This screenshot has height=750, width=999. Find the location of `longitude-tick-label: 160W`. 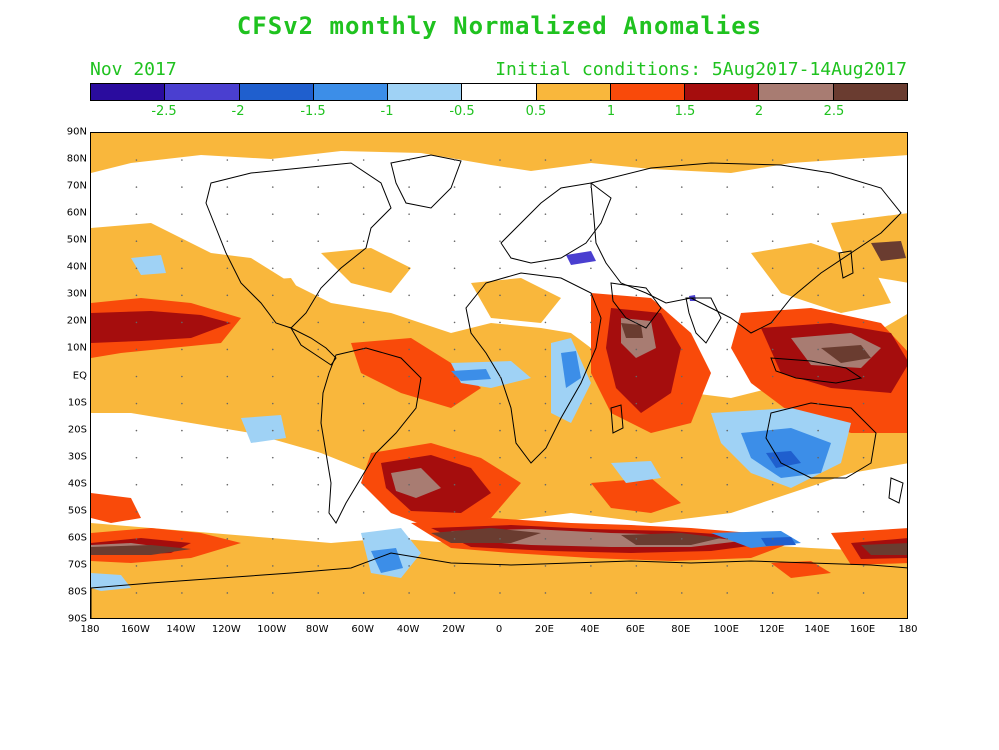

longitude-tick-label: 160W is located at coordinates (135, 629).